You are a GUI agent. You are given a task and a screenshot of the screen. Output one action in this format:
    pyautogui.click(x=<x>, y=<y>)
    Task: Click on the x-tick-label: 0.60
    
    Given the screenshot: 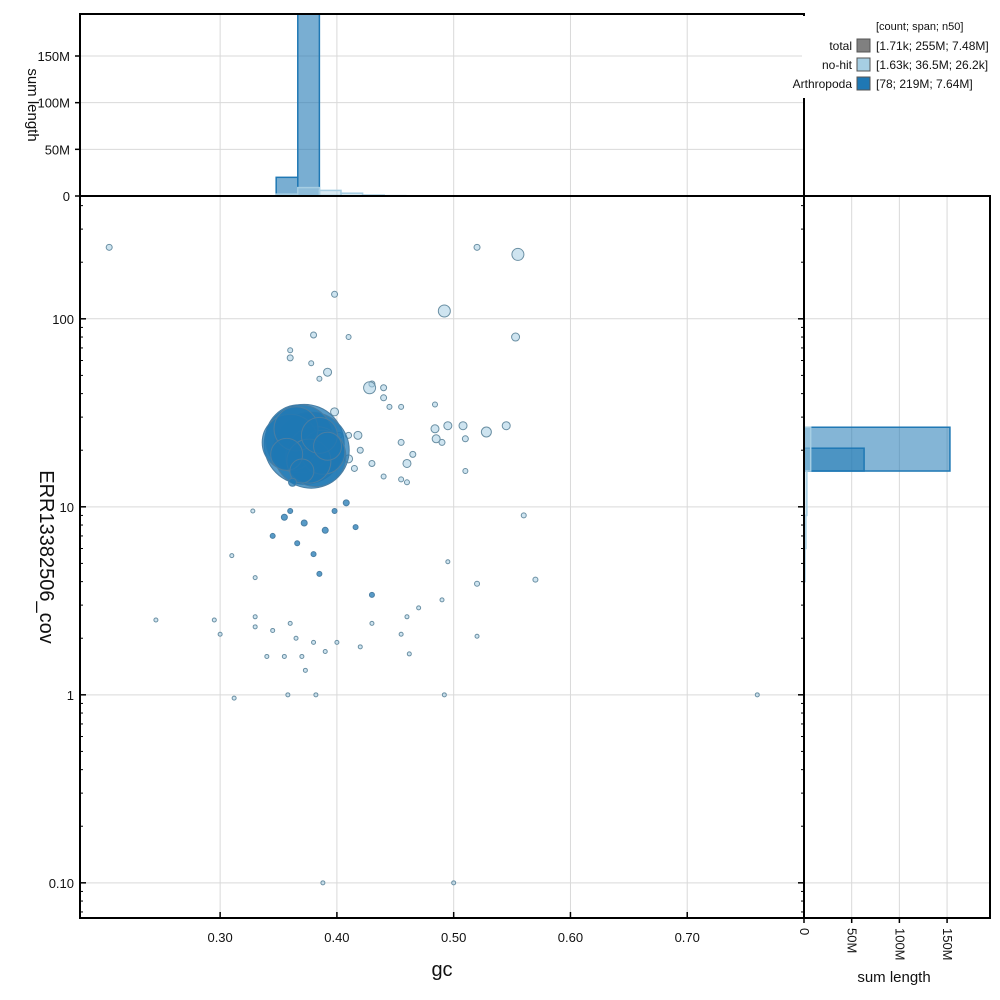 What is the action you would take?
    pyautogui.click(x=570, y=937)
    